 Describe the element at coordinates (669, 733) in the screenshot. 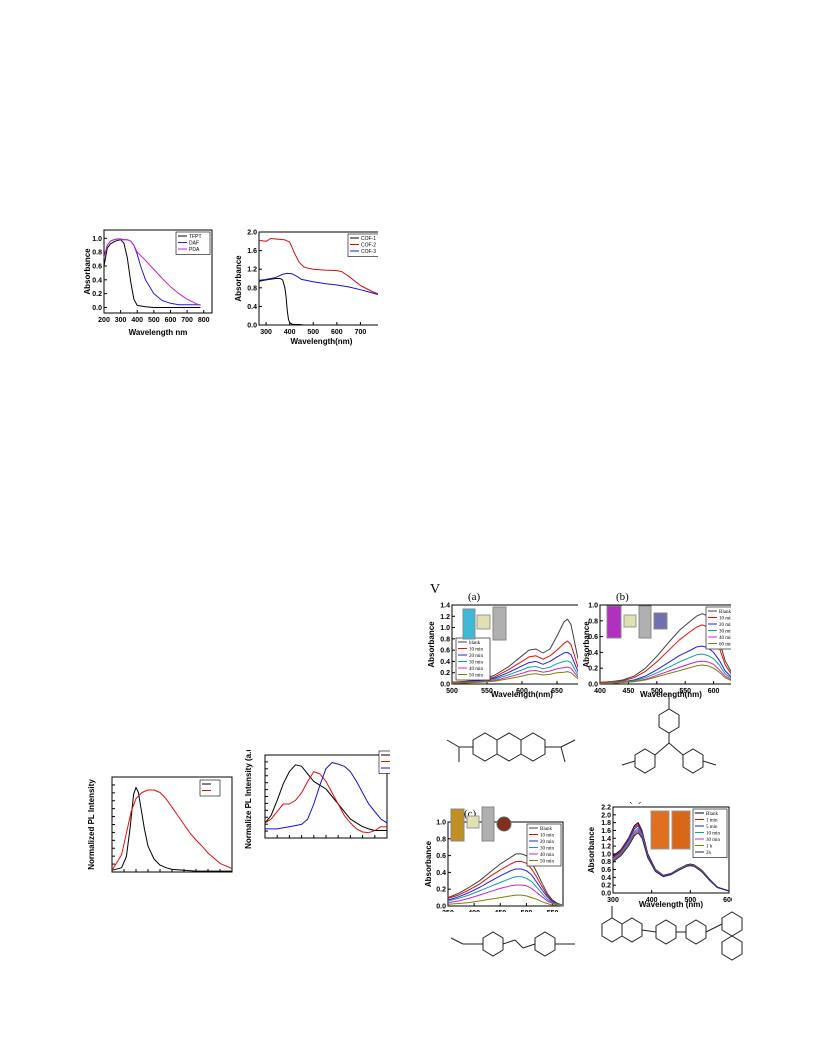

I see `structure-crystal-violet` at that location.